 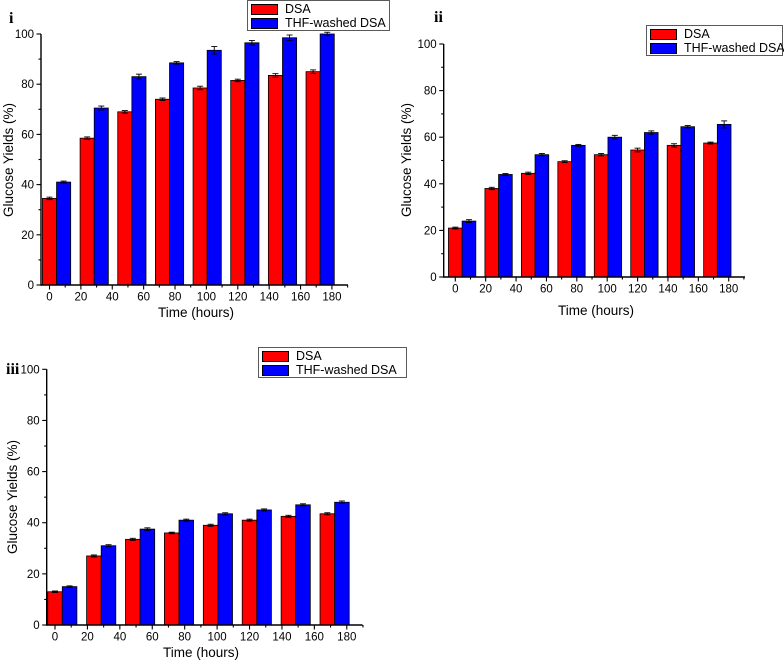 I want to click on y-axis-title-ii: Glucose Yields (%), so click(x=406, y=160).